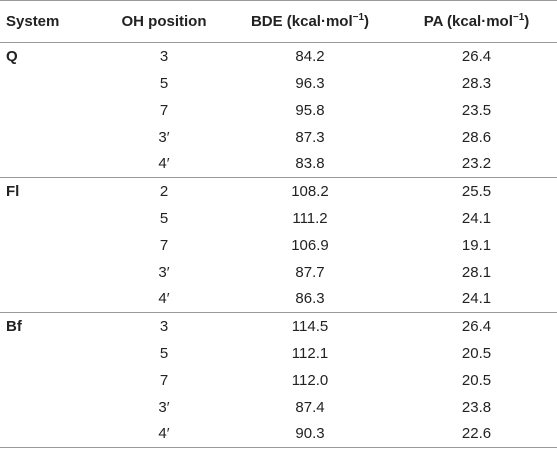  What do you see at coordinates (476, 407) in the screenshot?
I see `cell-pa: 23.8` at bounding box center [476, 407].